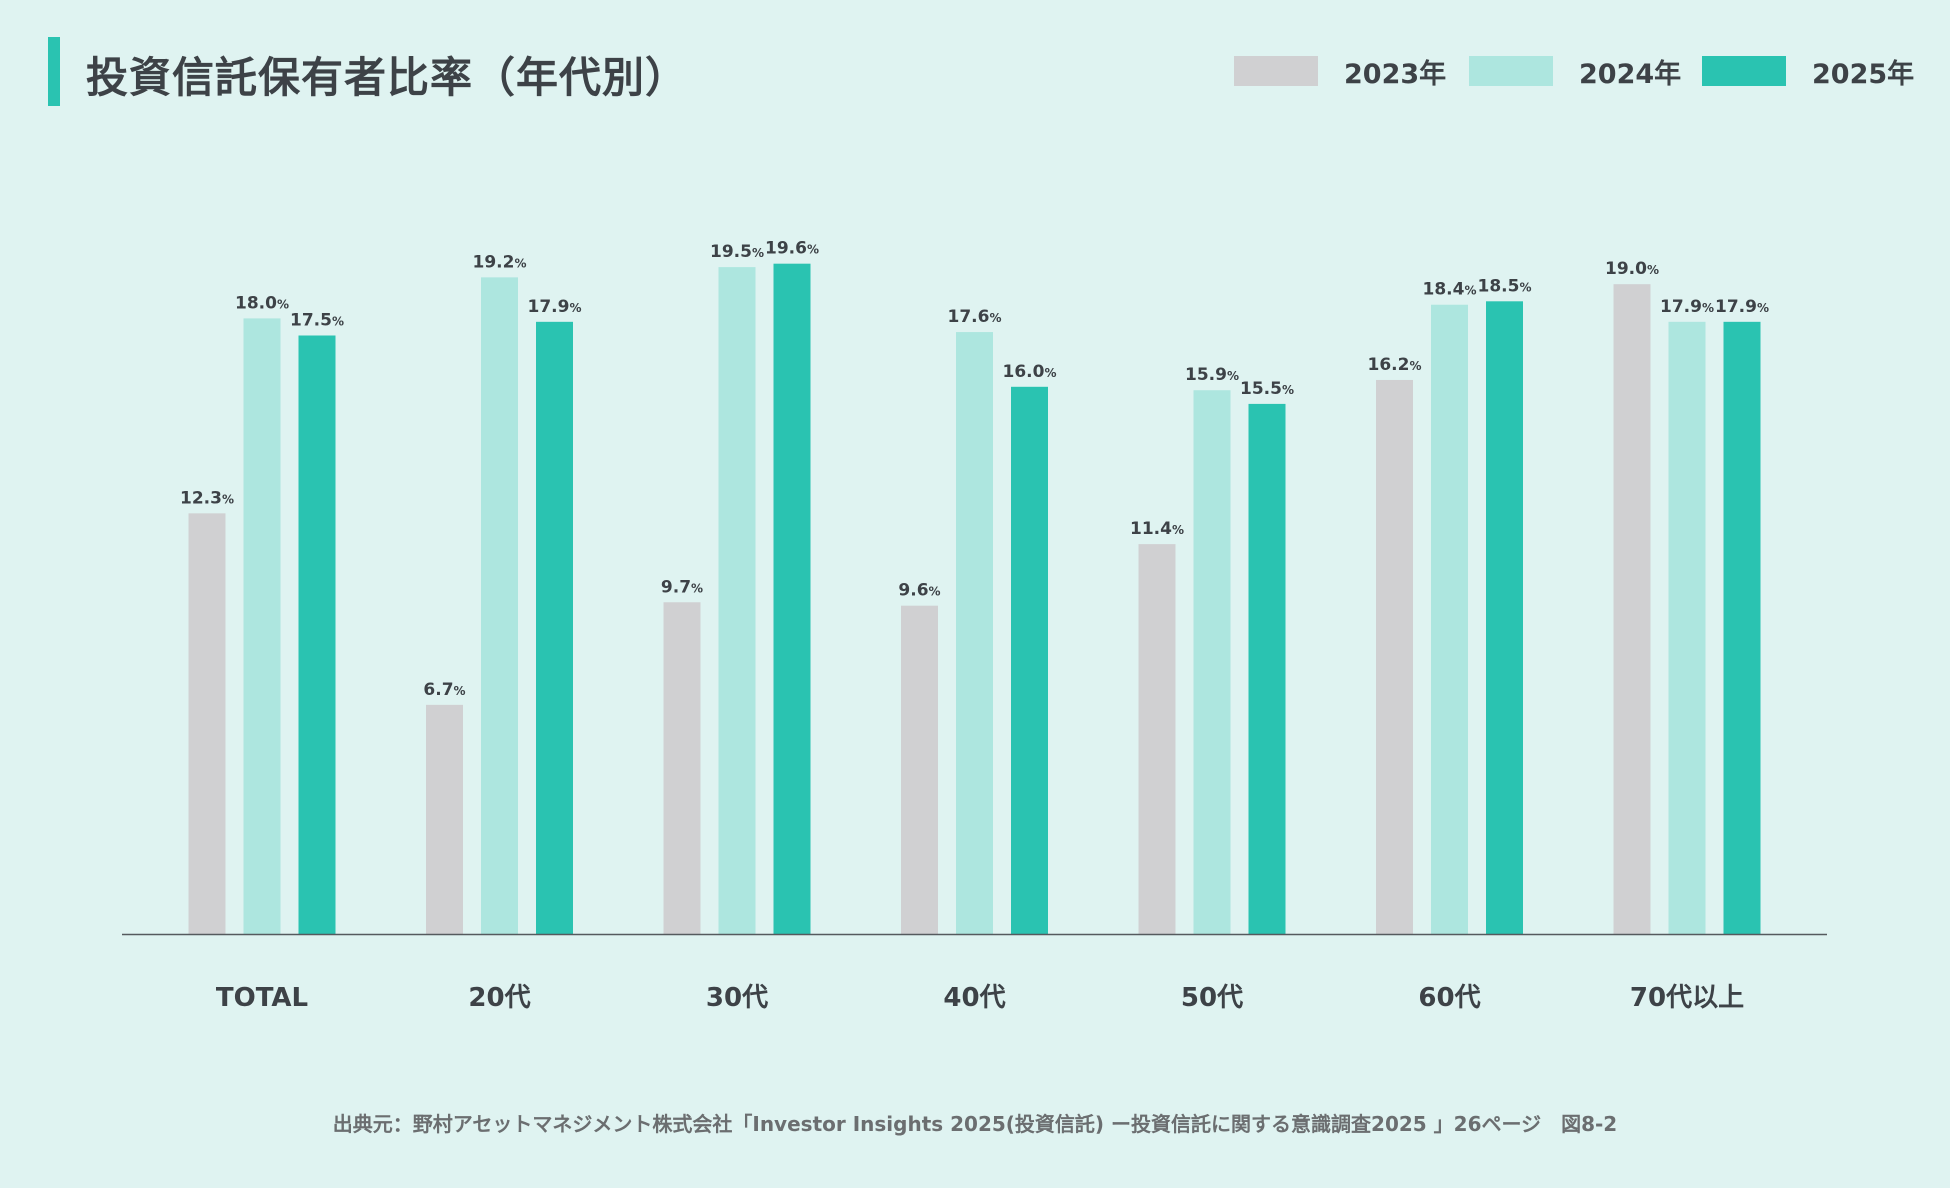 The width and height of the screenshot is (1950, 1188). What do you see at coordinates (207, 498) in the screenshot?
I see `data-label: 12.3%` at bounding box center [207, 498].